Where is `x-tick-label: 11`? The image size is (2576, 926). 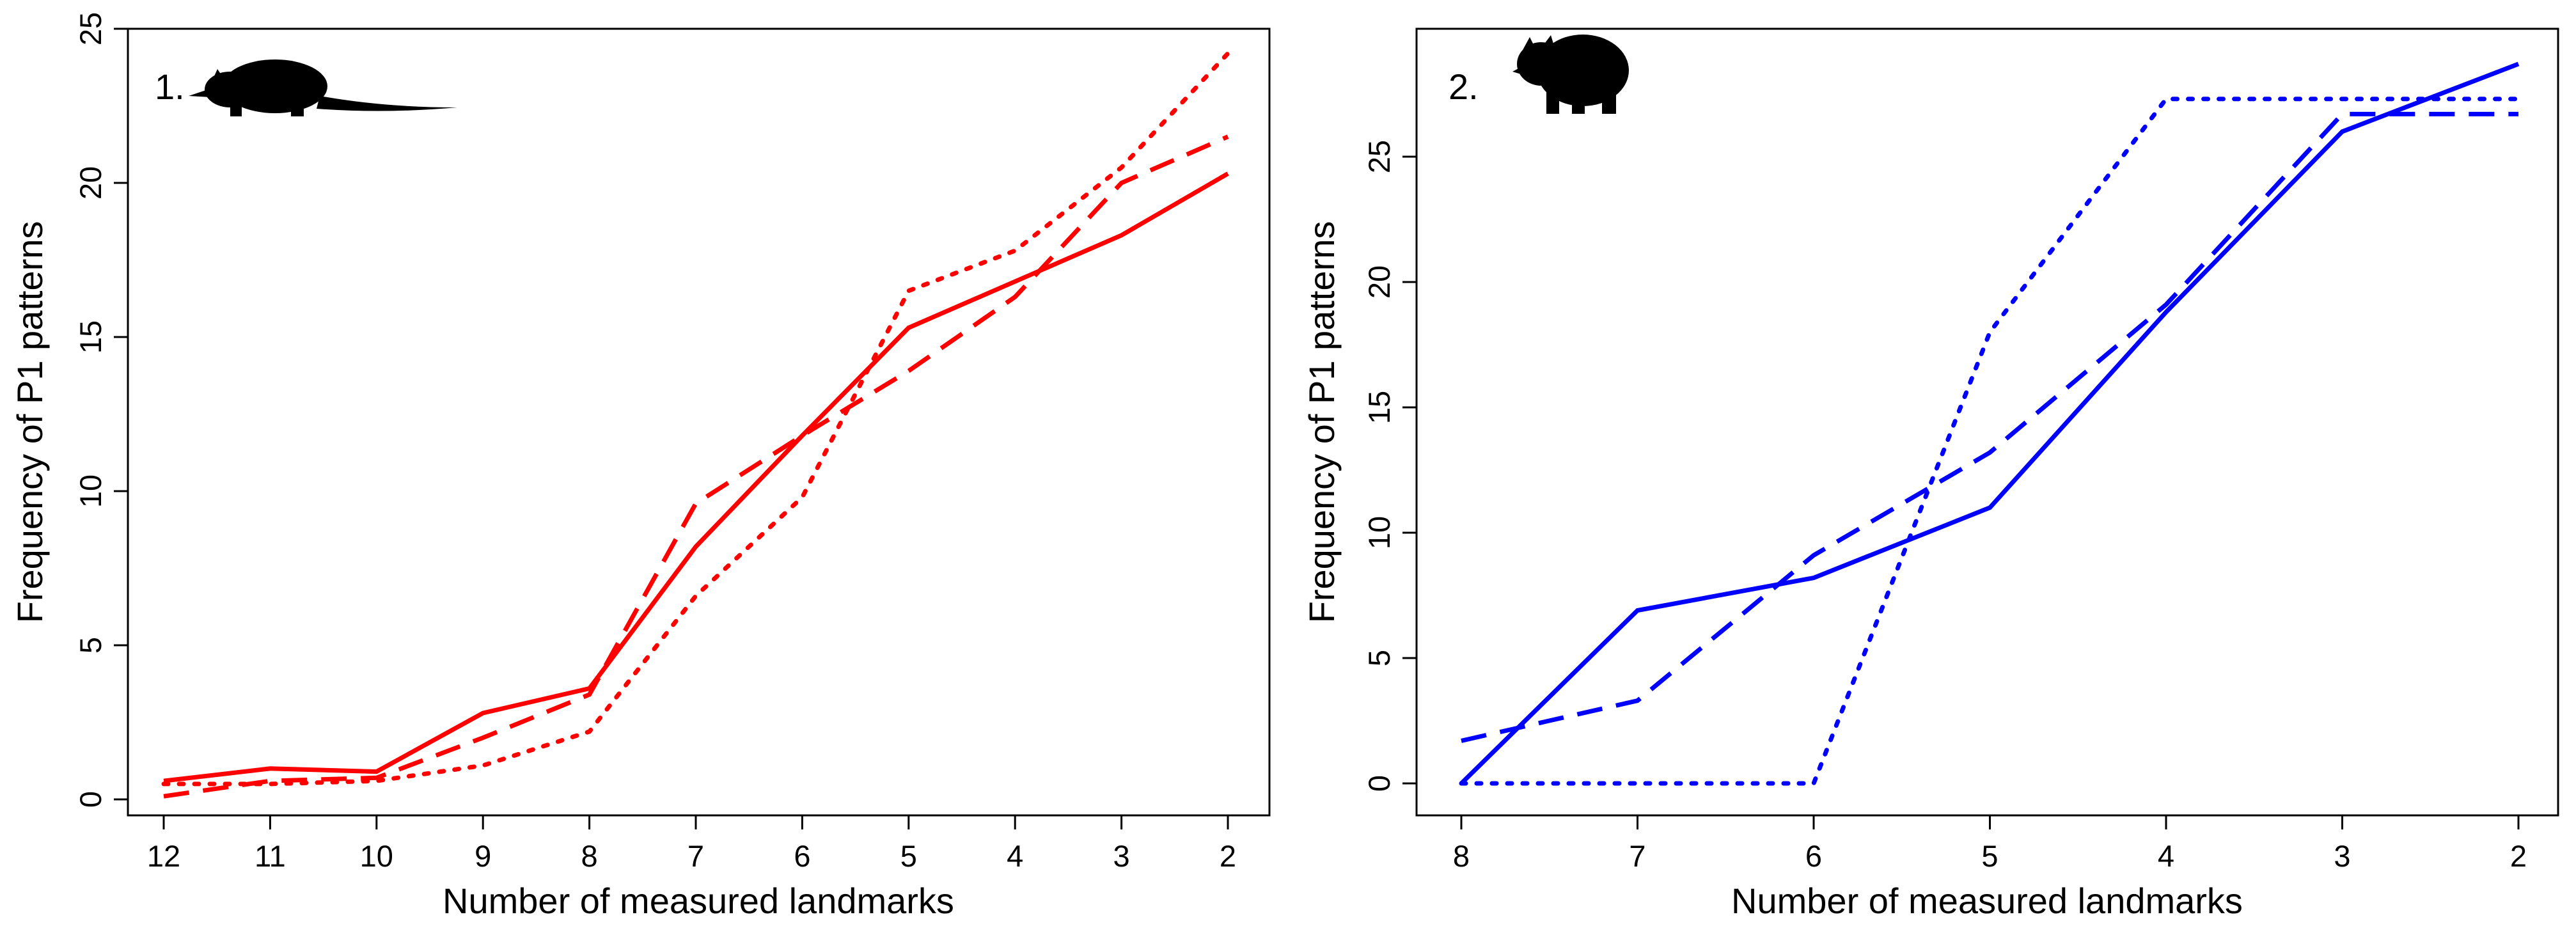 x-tick-label: 11 is located at coordinates (270, 856).